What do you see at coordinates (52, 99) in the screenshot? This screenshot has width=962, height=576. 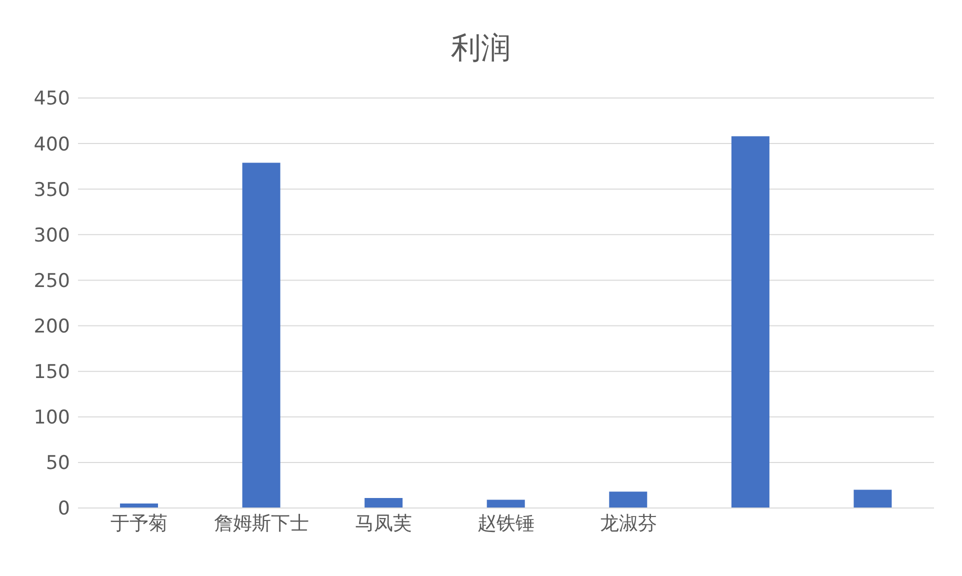 I see `y-tick-label: 450` at bounding box center [52, 99].